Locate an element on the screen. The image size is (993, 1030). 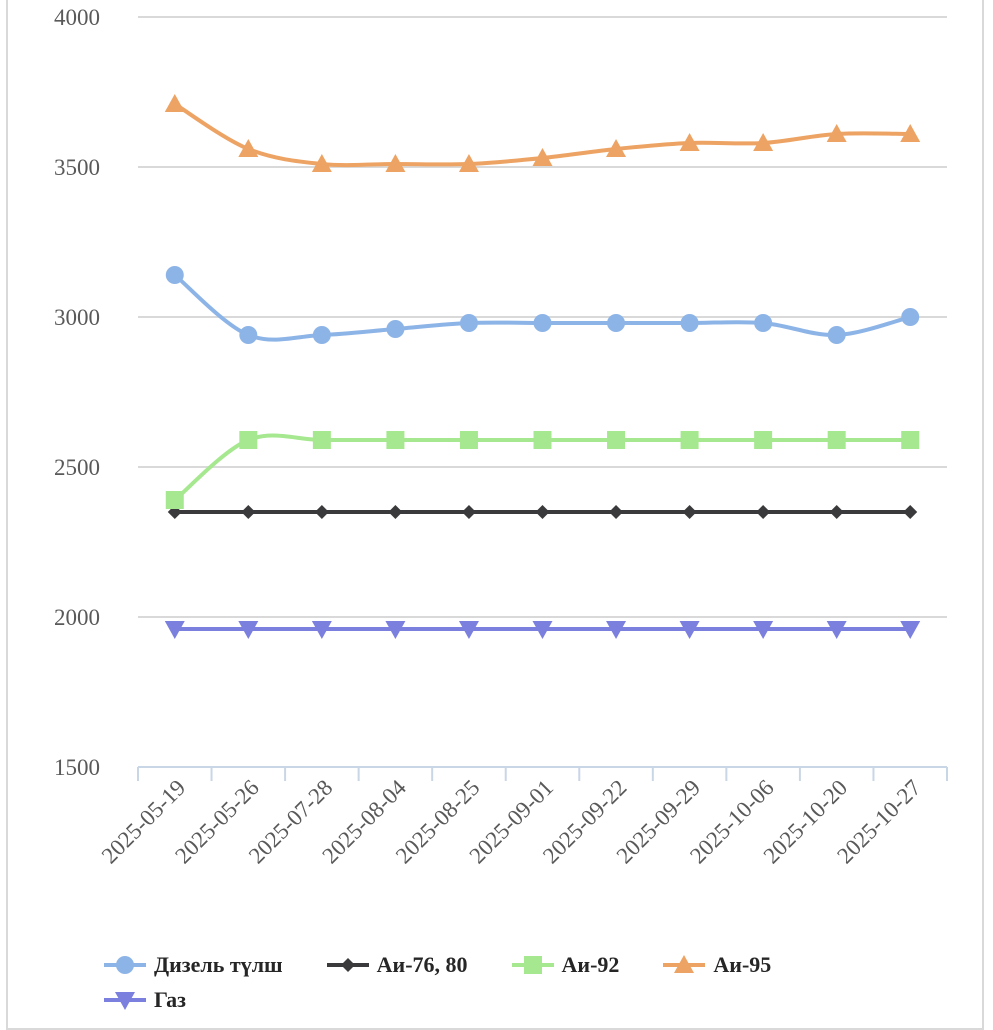
legend: Дизель түлш Аи-76, 80 Аи-92 Аи-95 Газ is located at coordinates (514, 983).